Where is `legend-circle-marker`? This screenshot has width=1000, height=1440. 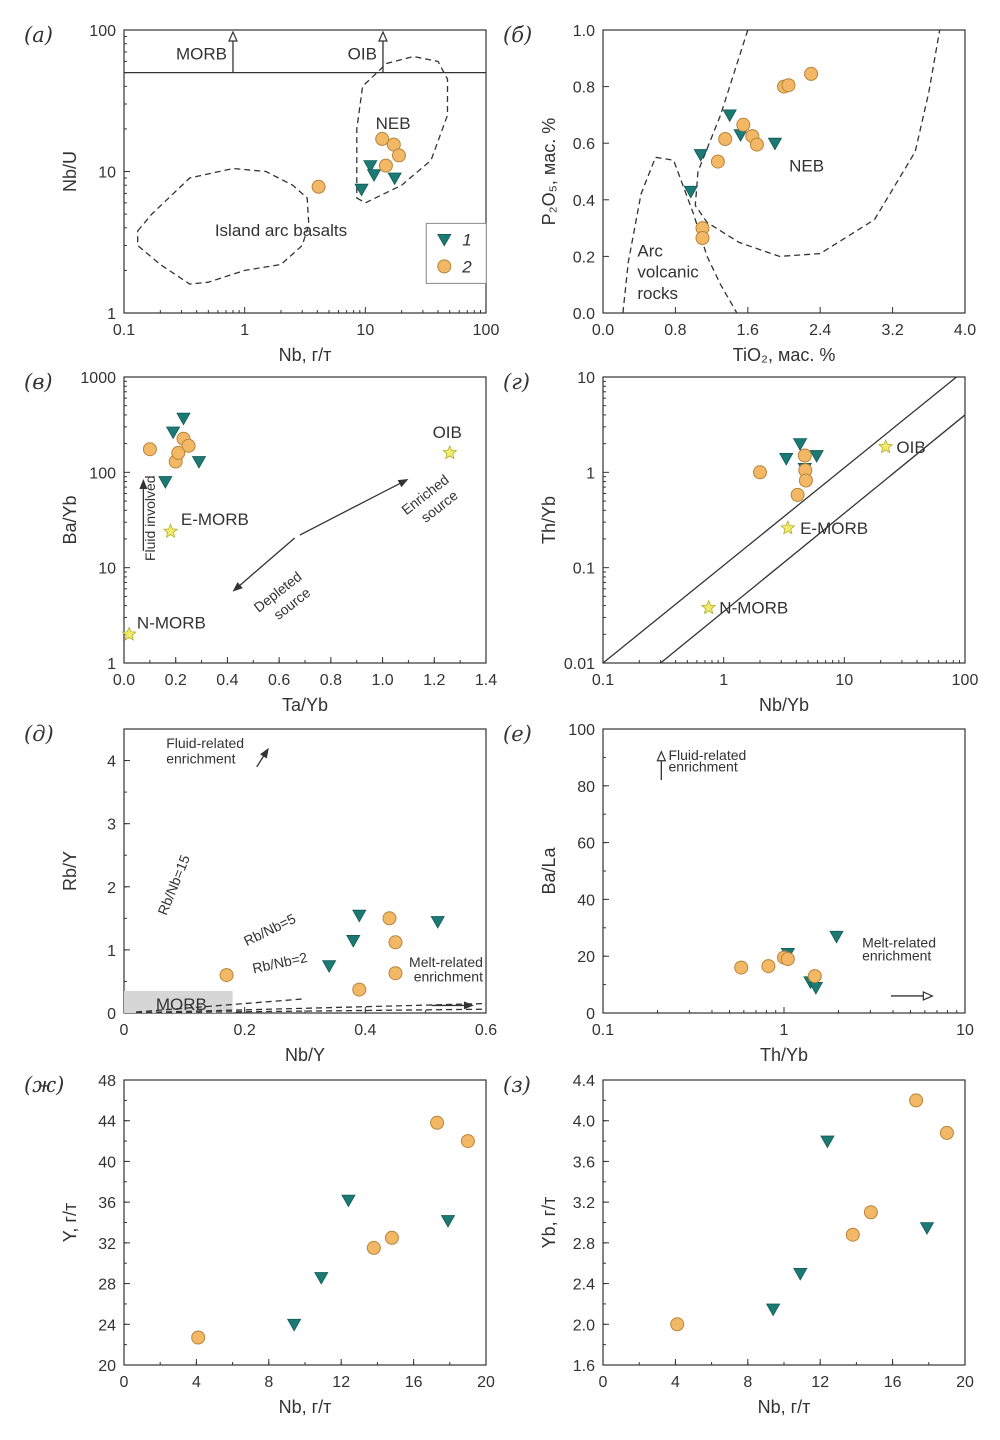 legend-circle-marker is located at coordinates (444, 266).